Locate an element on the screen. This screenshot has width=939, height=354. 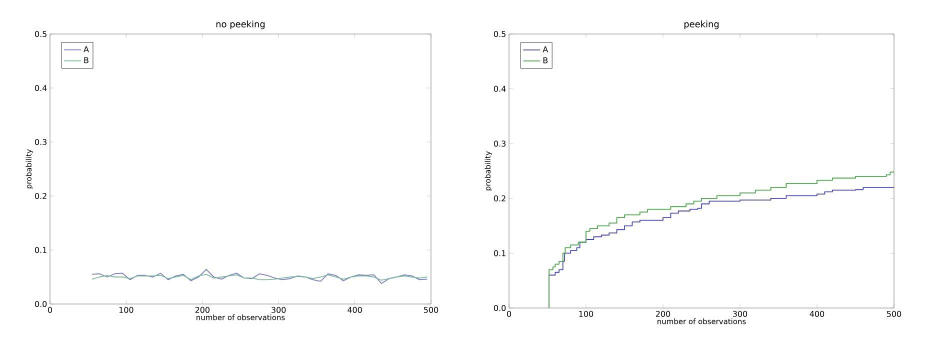
line-series is located at coordinates (259, 276).